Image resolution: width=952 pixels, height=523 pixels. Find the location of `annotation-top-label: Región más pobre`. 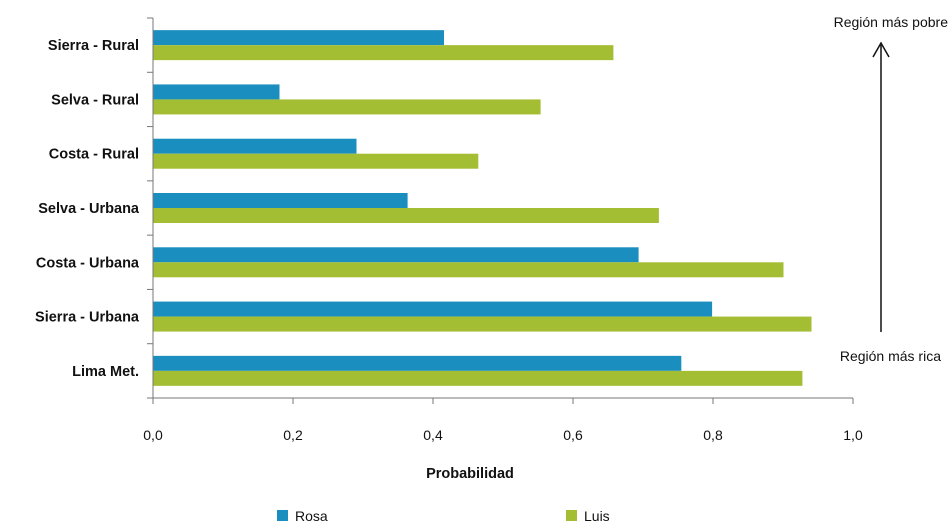

annotation-top-label: Región más pobre is located at coordinates (891, 22).